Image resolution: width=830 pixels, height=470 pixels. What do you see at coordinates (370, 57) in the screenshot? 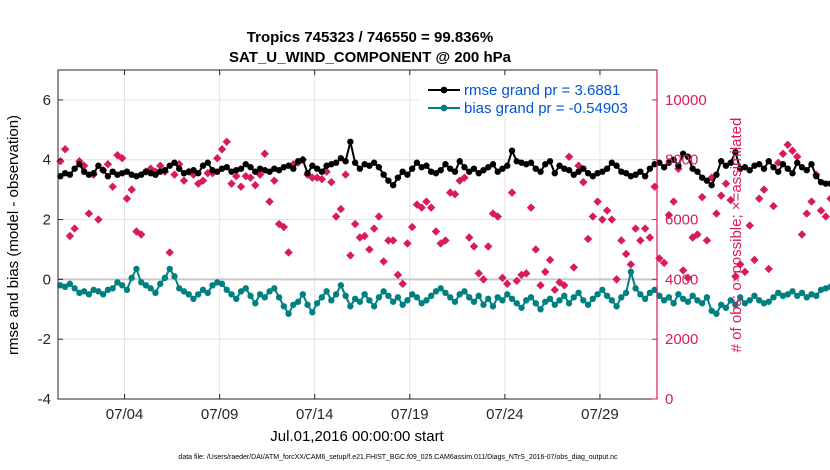
I see `chart-subtitle: SAT_U_WIND_COMPONENT @ 200 hPa` at bounding box center [370, 57].